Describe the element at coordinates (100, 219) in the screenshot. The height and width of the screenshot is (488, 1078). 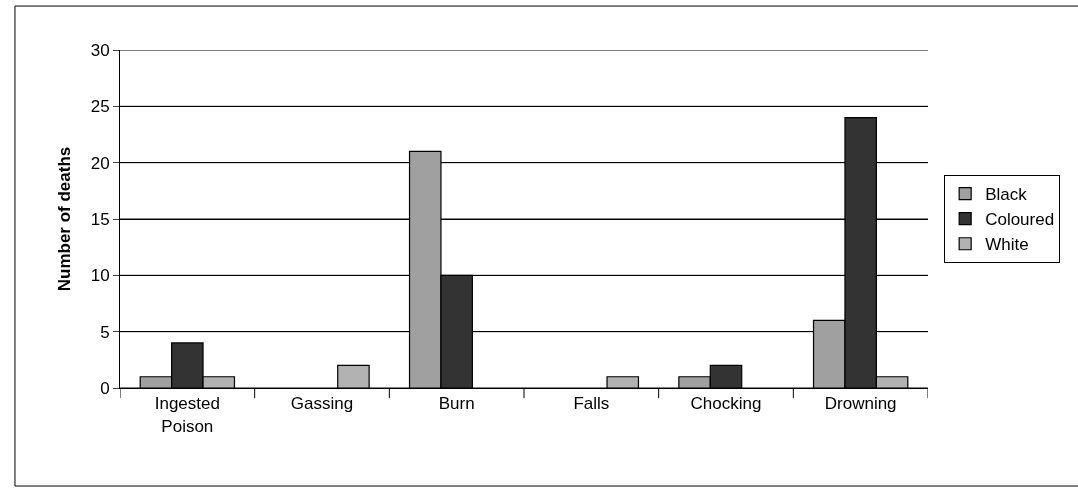
I see `y-tick-label: 15` at that location.